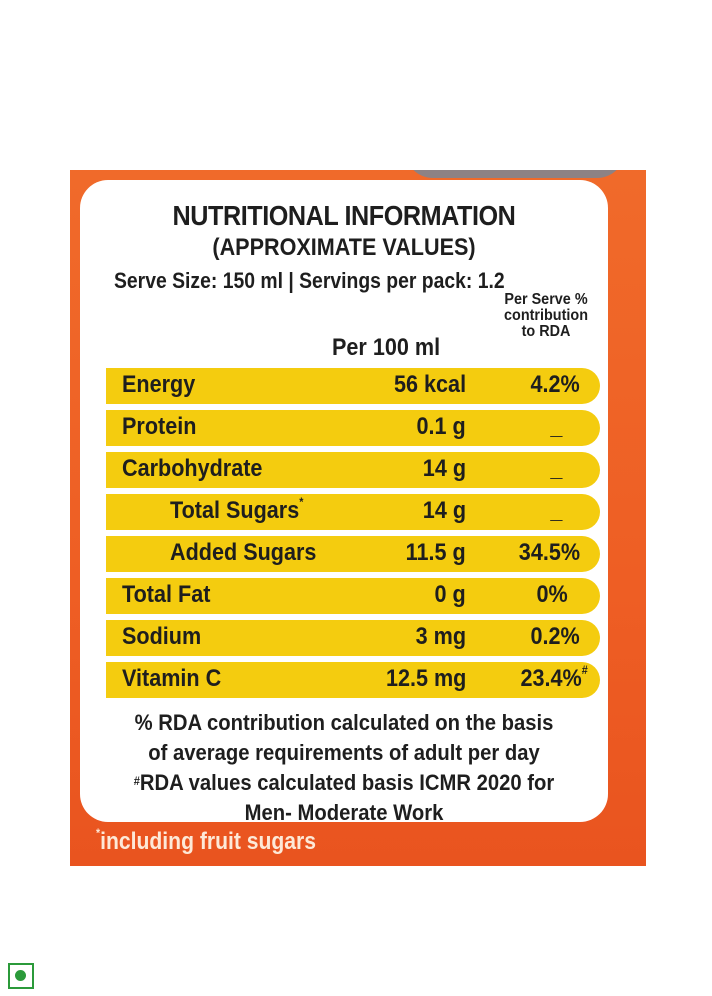 The image size is (712, 996). What do you see at coordinates (353, 554) in the screenshot?
I see `nutrient-row-added-sugars: Added Sugars 11.5 g 34.5%` at bounding box center [353, 554].